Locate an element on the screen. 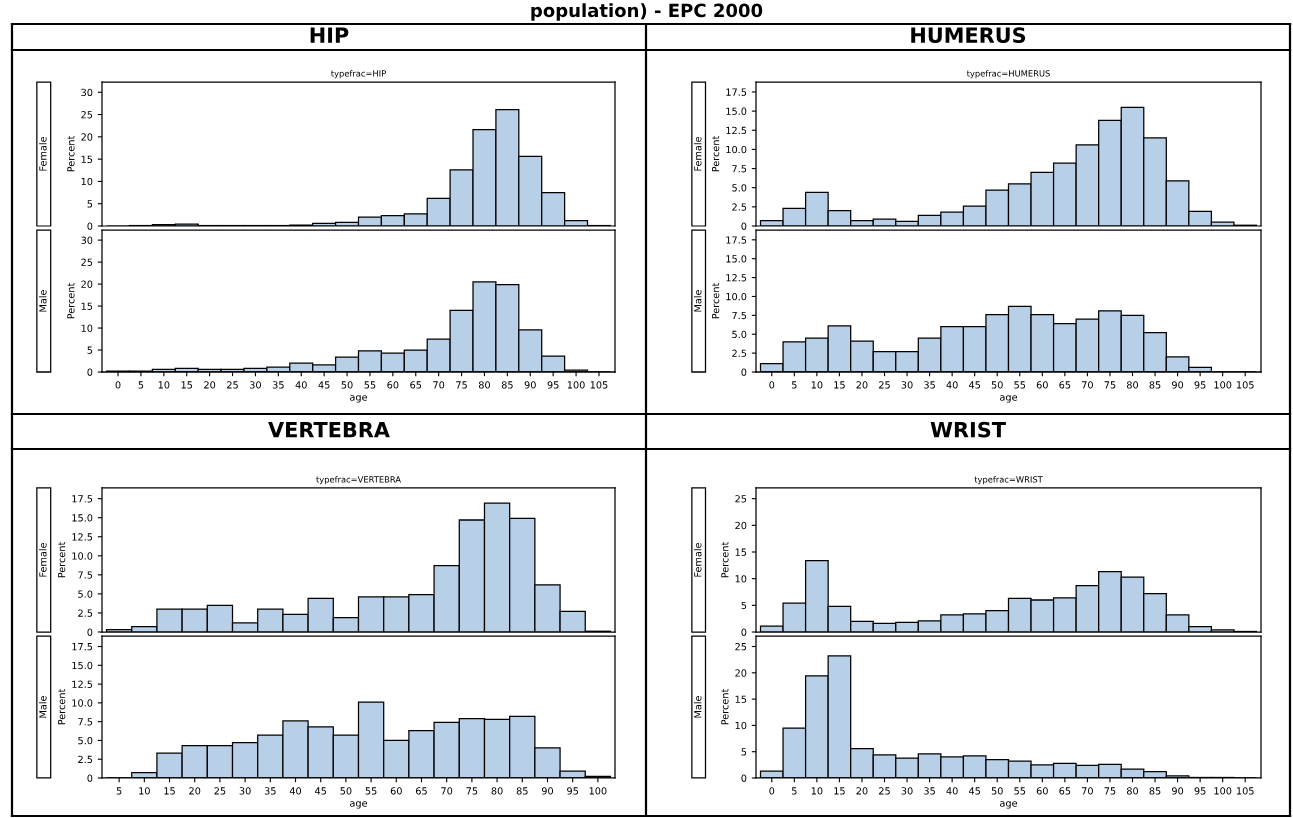  chart-subtitle: typefrac=VERTEBRA is located at coordinates (358, 480).